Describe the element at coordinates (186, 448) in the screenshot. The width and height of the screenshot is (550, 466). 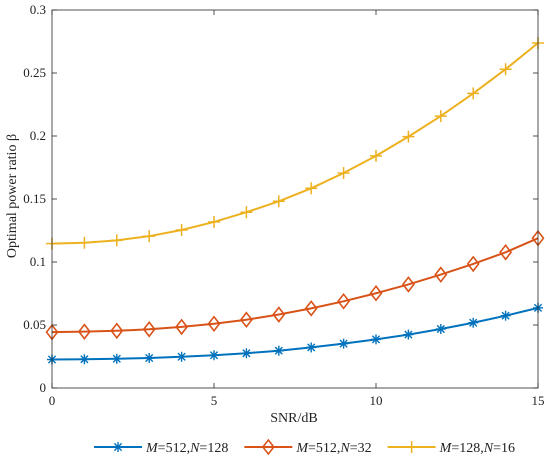
I see `legend-label: M=512,N=128` at that location.